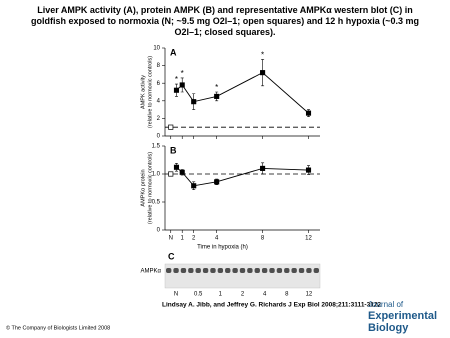 This screenshot has width=450, height=338. Describe the element at coordinates (173, 150) in the screenshot. I see `panel-label: B` at that location.